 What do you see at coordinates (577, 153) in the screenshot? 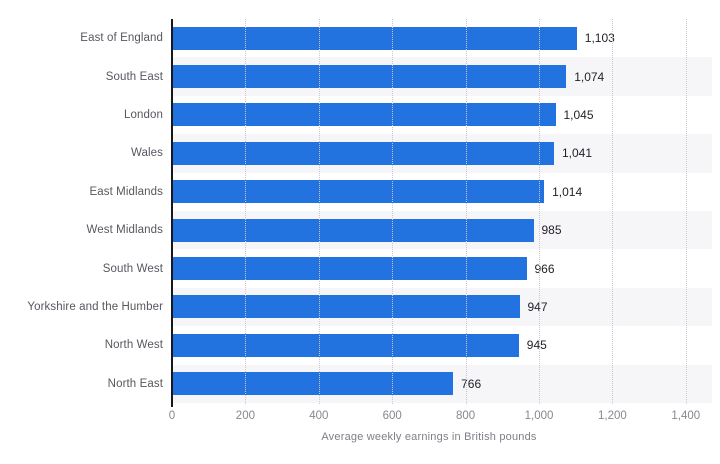
I see `value-label: 1,041` at bounding box center [577, 153].